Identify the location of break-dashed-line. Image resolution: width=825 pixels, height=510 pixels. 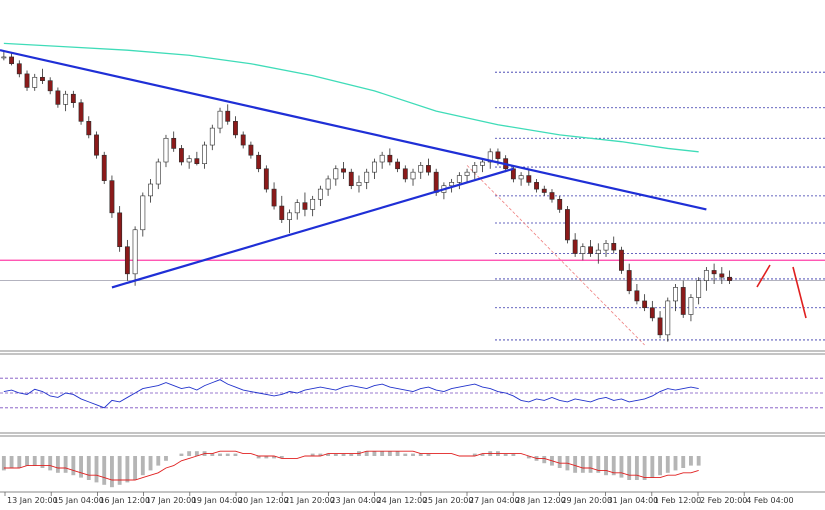
(555, 255).